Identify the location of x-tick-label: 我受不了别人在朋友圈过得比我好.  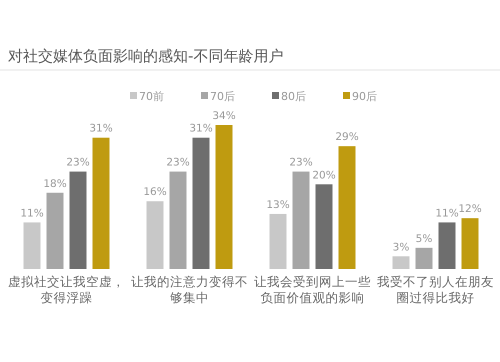
(435, 290).